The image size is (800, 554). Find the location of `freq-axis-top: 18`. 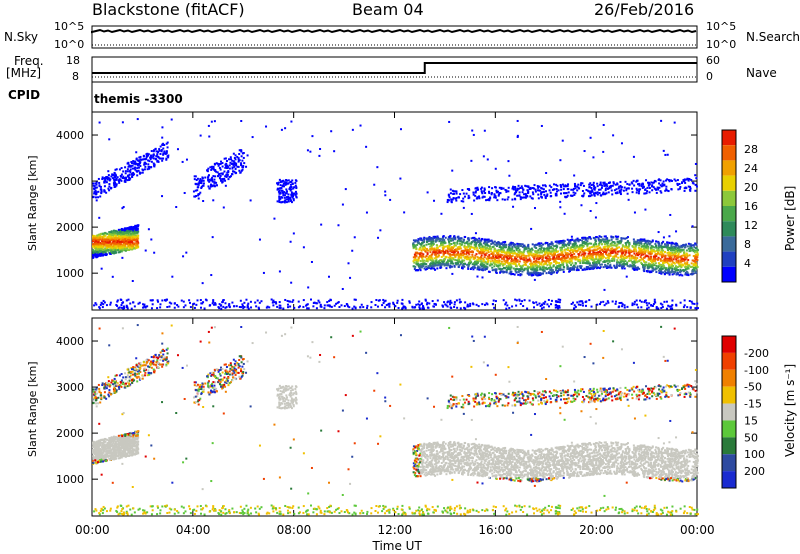

freq-axis-top: 18 is located at coordinates (73, 60).